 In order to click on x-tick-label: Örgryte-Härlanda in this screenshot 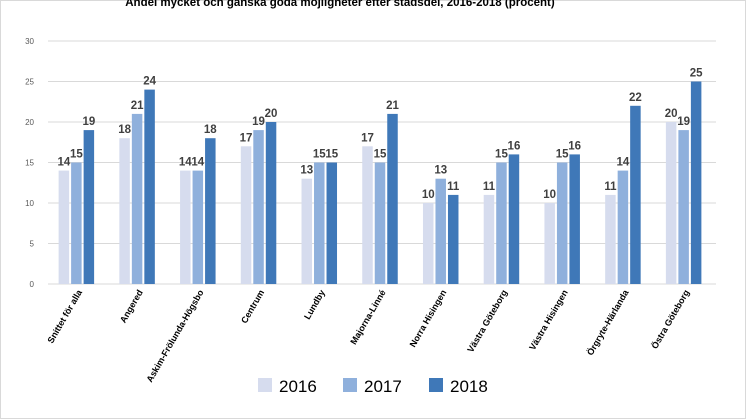, I will do `click(608, 322)`.